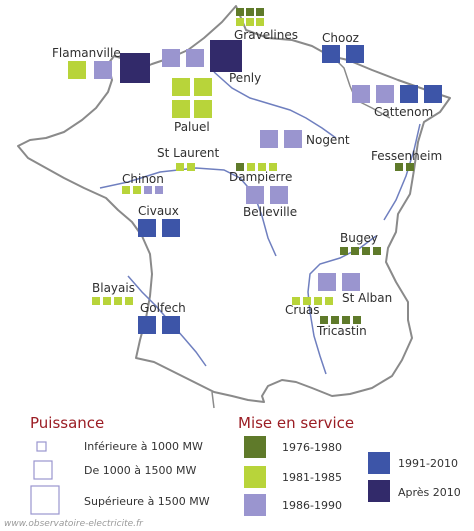 This screenshot has width=474, height=531. Describe the element at coordinates (67, 423) in the screenshot. I see `legend-title-puissance: Puissance` at that location.